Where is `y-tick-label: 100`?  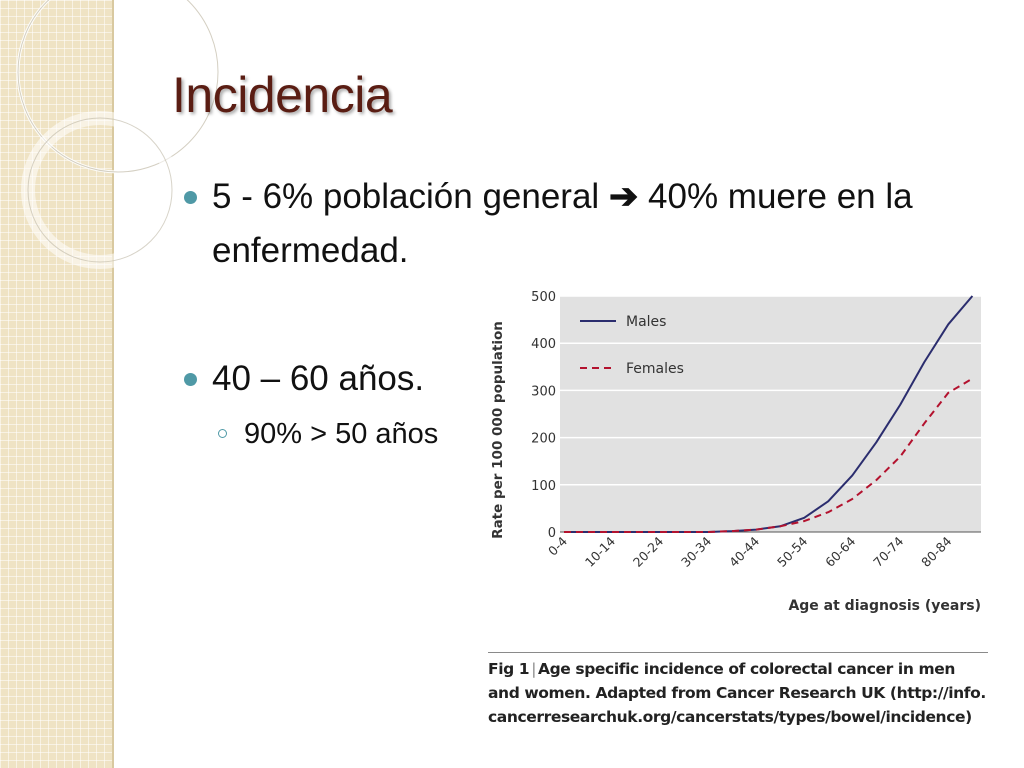 y-tick-label: 100 is located at coordinates (543, 486).